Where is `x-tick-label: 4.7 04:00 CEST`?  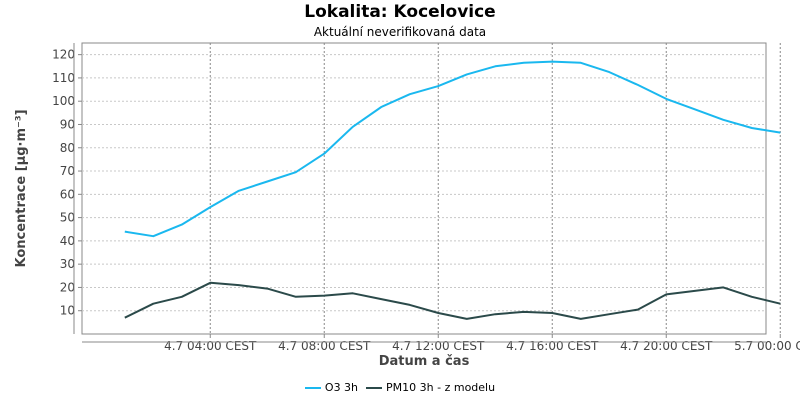 x-tick-label: 4.7 04:00 CEST is located at coordinates (210, 346).